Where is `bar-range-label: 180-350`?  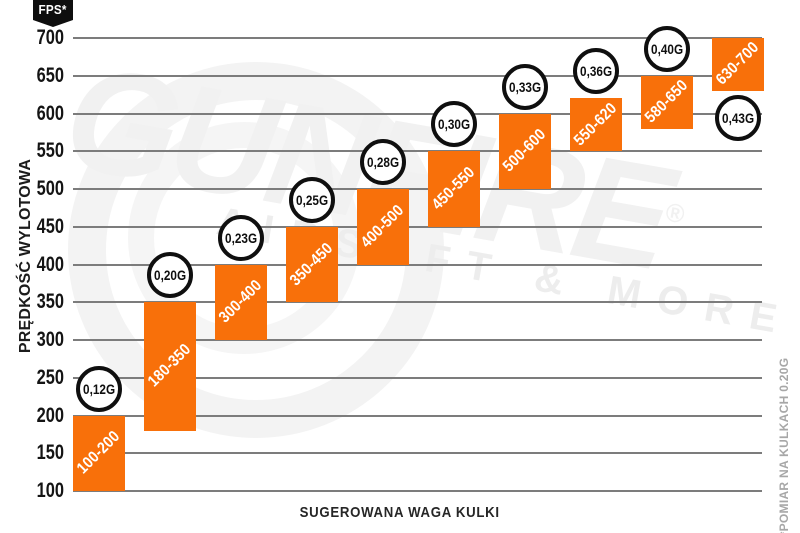
bar-range-label: 180-350 is located at coordinates (169, 366).